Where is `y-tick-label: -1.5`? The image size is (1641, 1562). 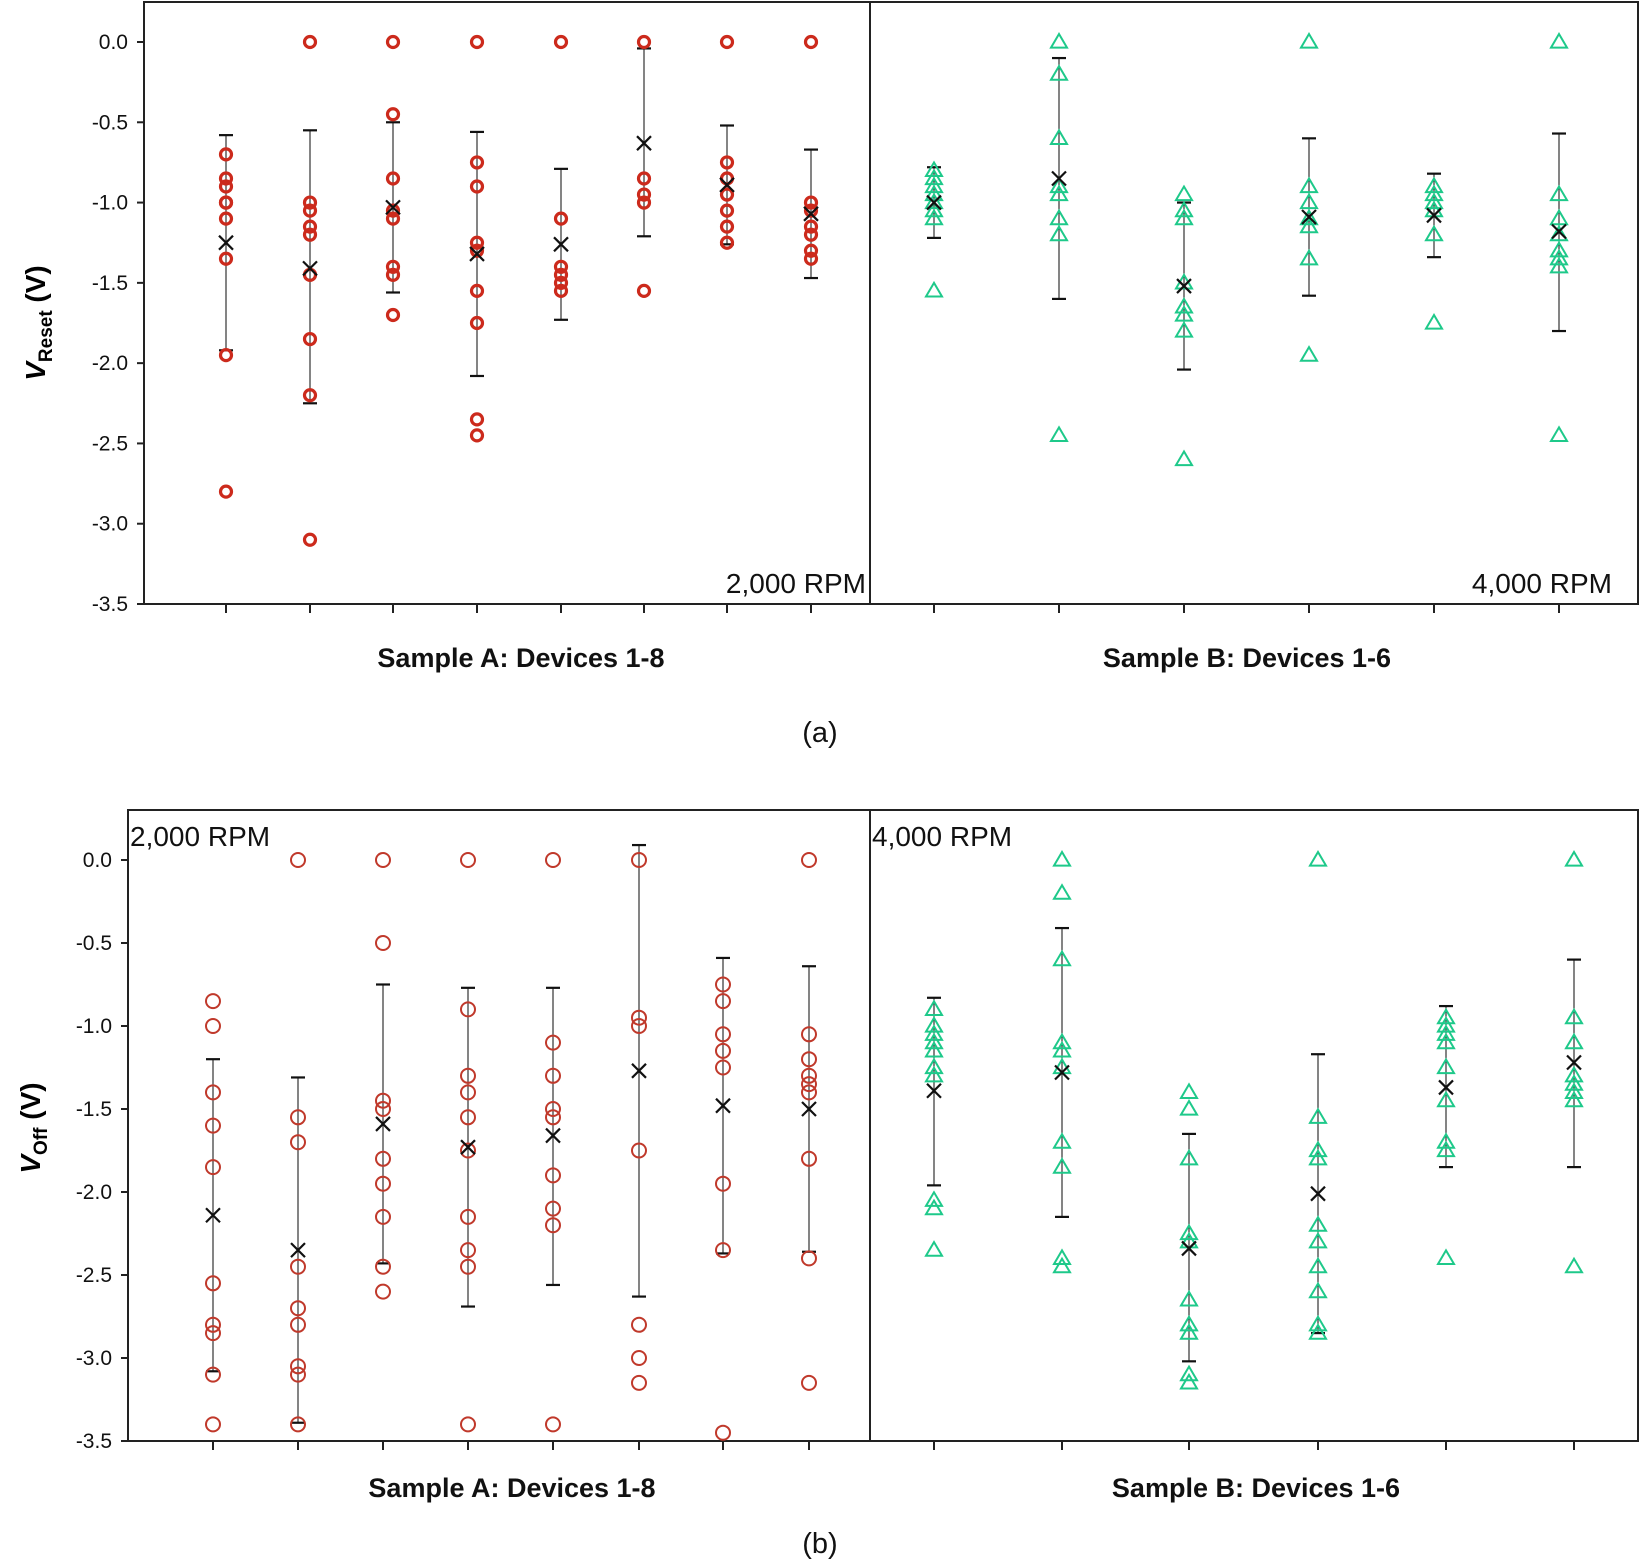
y-tick-label: -1.5 is located at coordinates (94, 1109).